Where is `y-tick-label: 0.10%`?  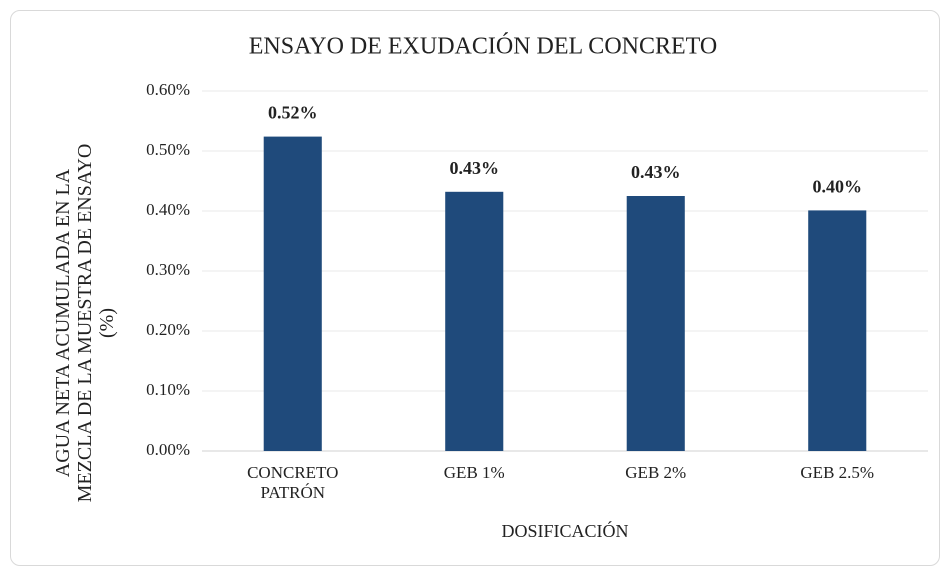
y-tick-label: 0.10% is located at coordinates (168, 389).